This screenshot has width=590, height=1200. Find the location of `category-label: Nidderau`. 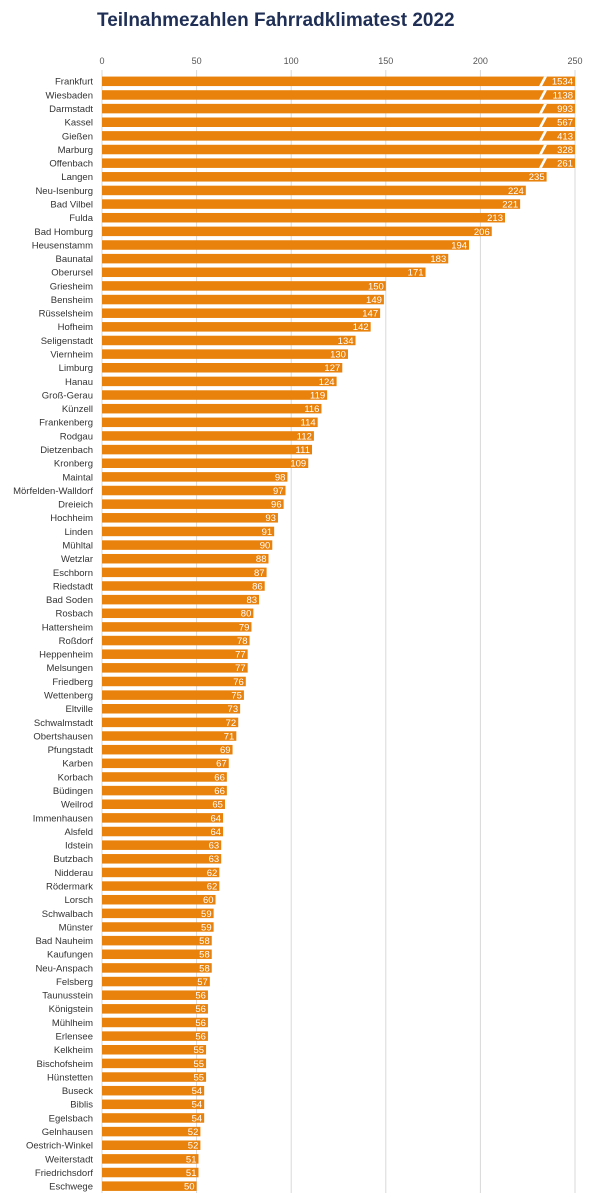

category-label: Nidderau is located at coordinates (73, 873).